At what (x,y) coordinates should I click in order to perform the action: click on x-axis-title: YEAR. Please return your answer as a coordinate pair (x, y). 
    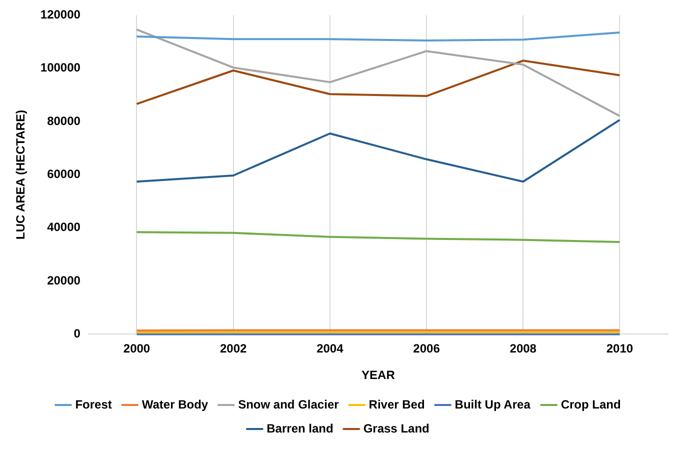
    Looking at the image, I should click on (379, 375).